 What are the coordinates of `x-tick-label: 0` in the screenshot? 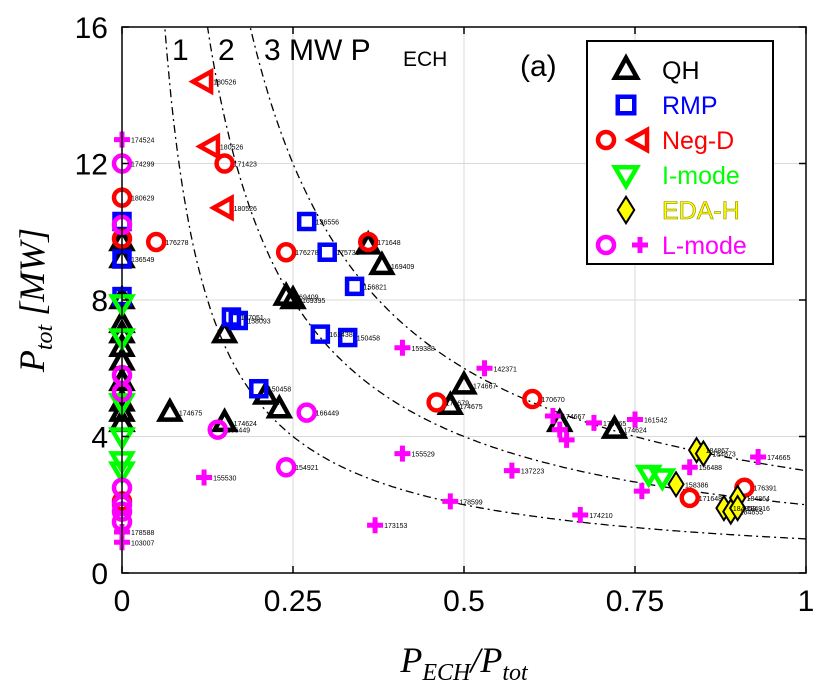 It's located at (122, 601).